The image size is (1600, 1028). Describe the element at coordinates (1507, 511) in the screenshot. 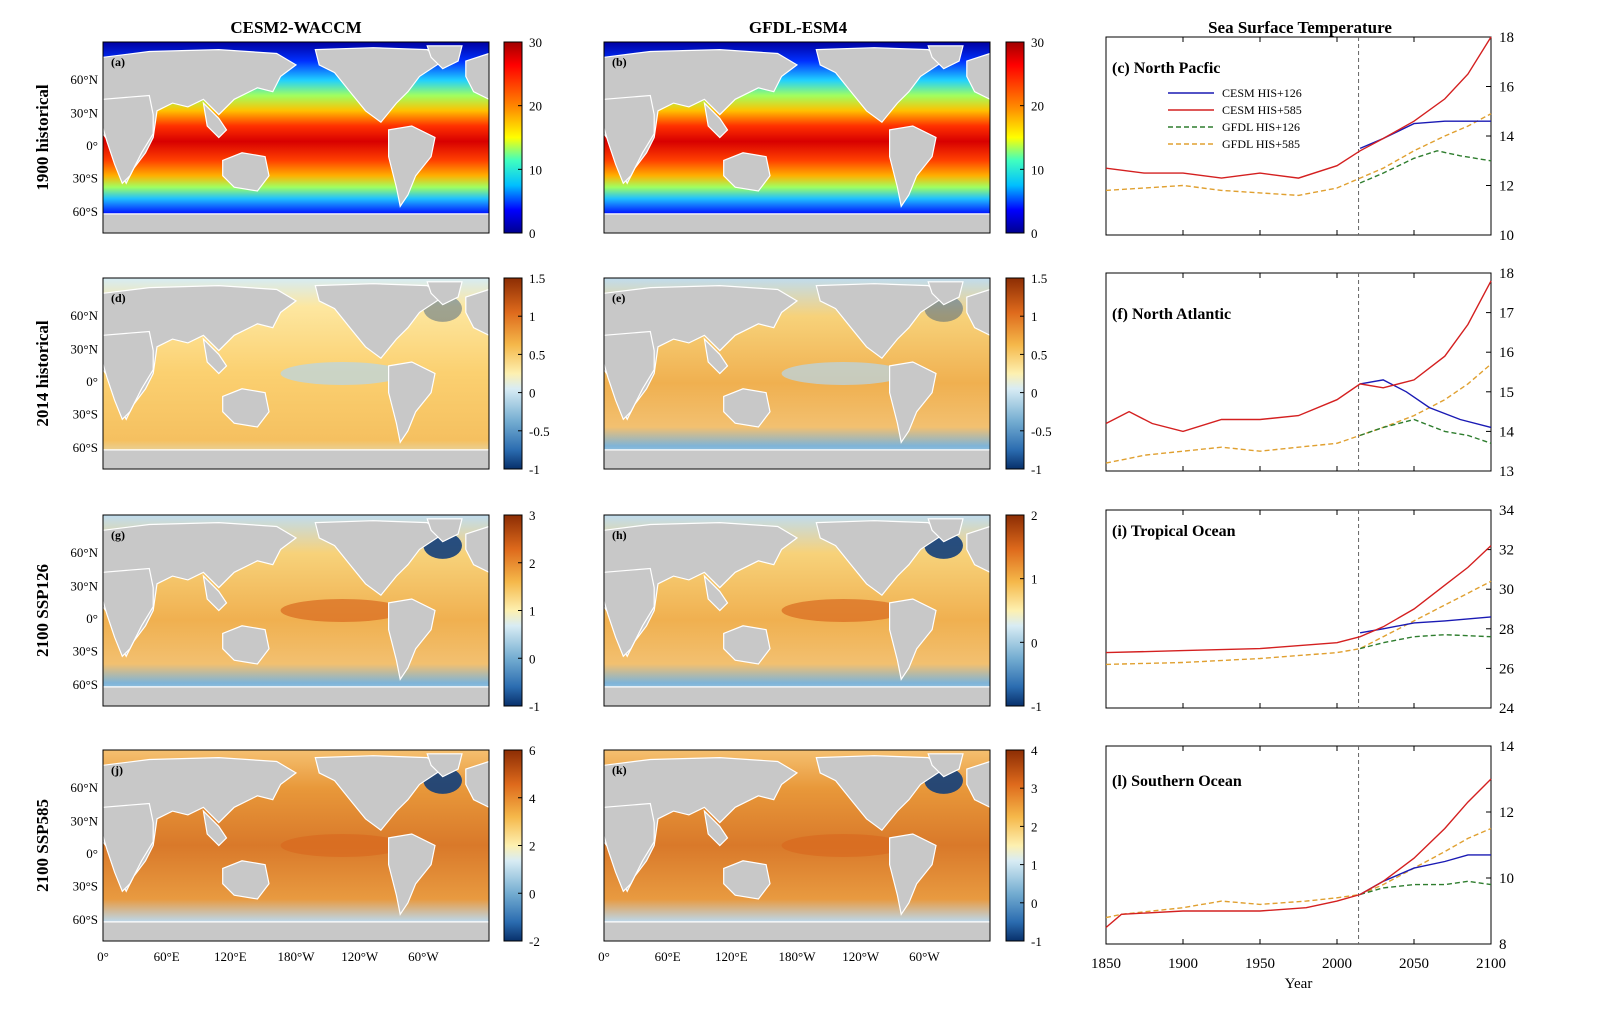

I see `y-tick-label: 34` at that location.